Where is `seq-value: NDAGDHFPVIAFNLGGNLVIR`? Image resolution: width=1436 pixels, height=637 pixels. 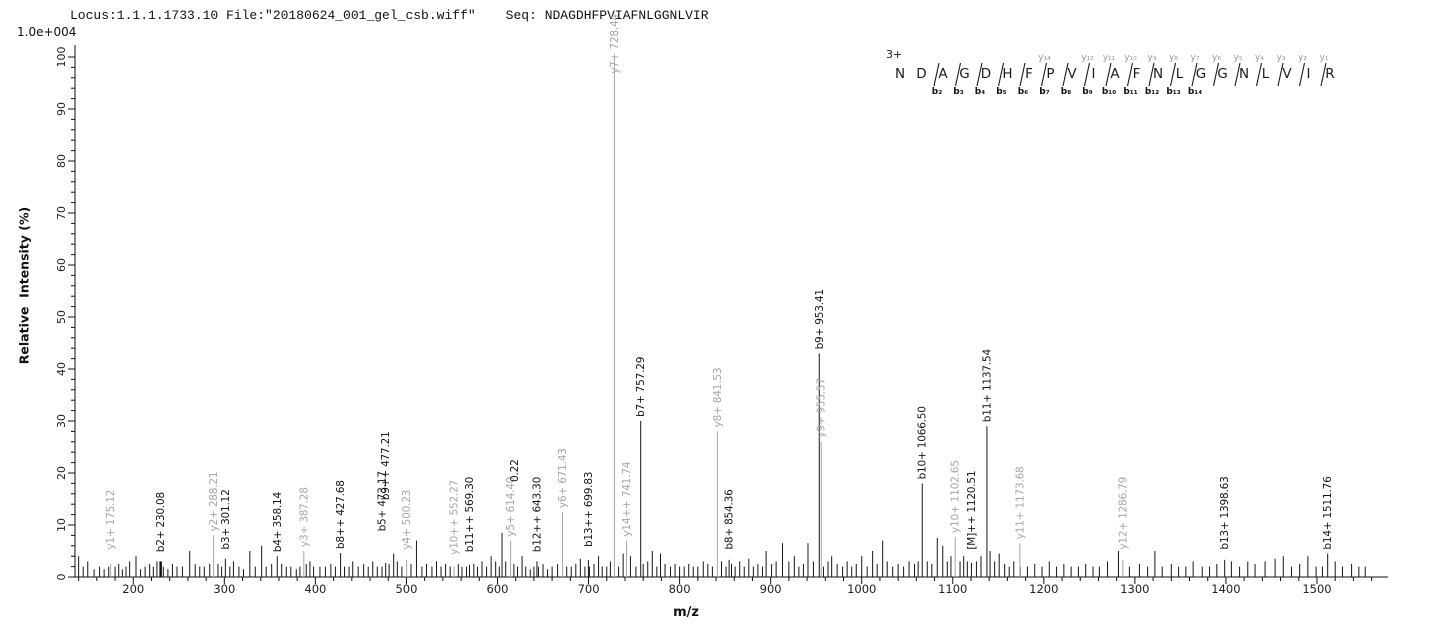 seq-value: NDAGDHFPVIAFNLGGNLVIR is located at coordinates (626, 15).